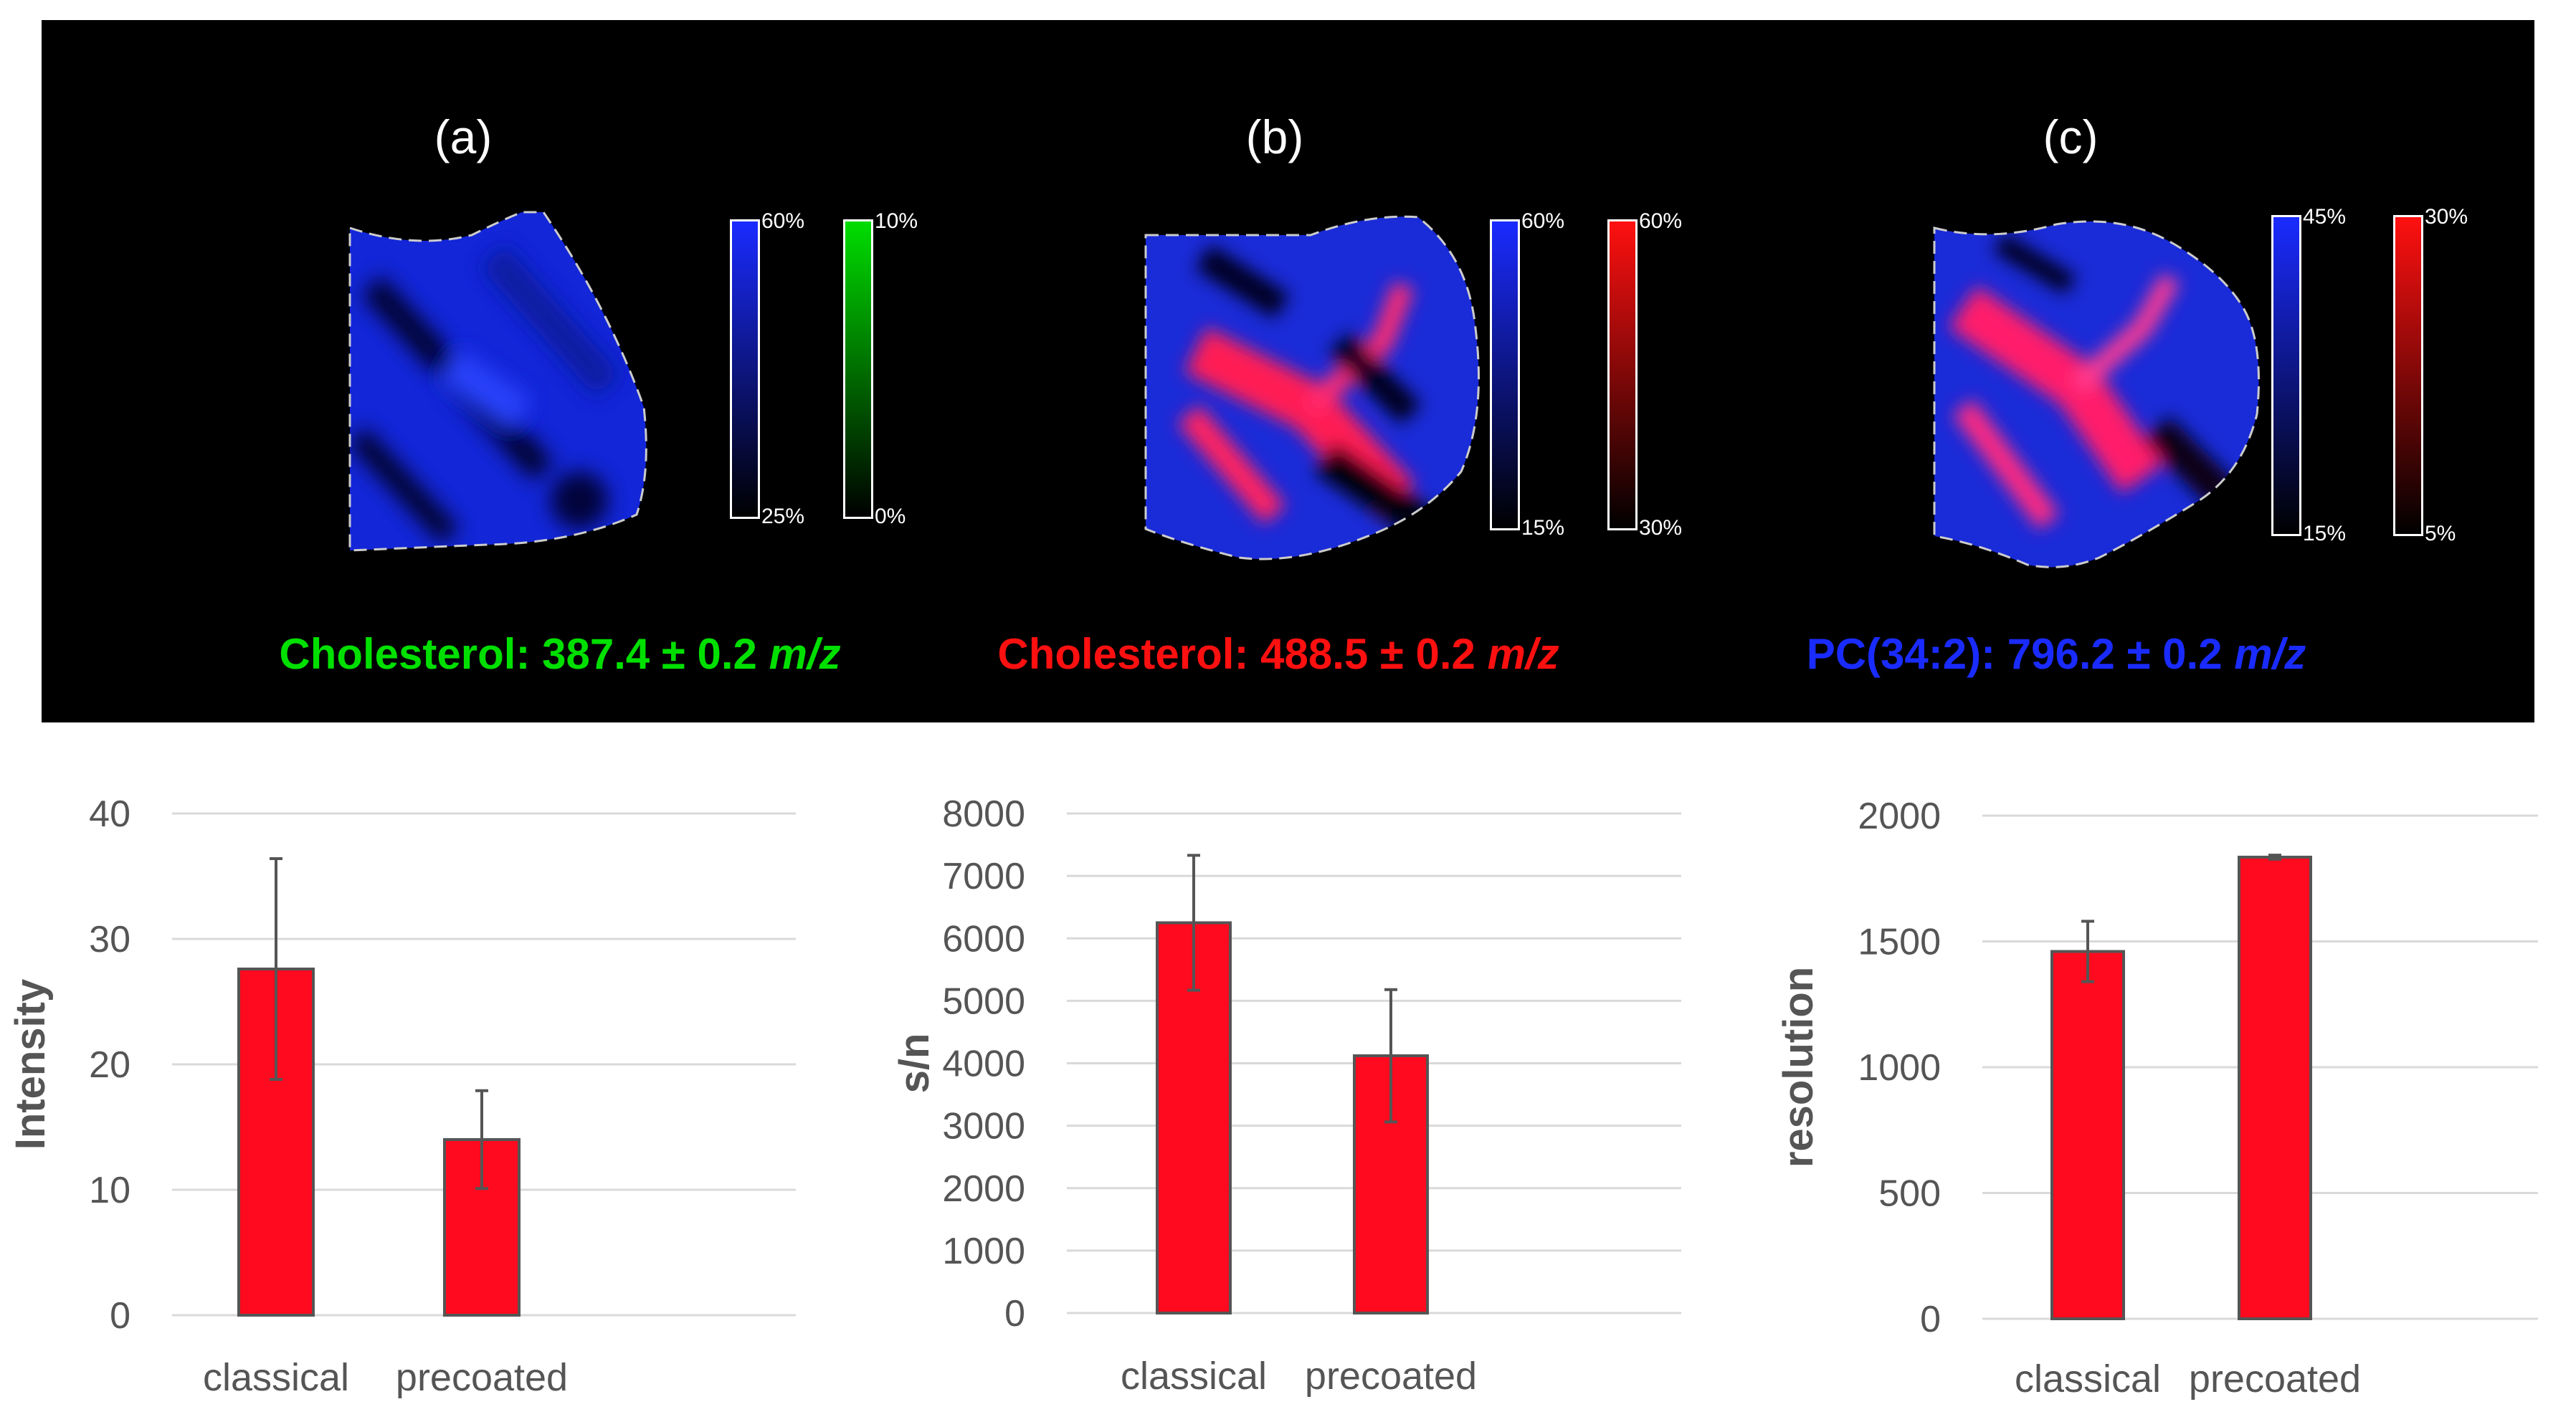  What do you see at coordinates (1661, 221) in the screenshot?
I see `colorbar-b-red-max: 60%` at bounding box center [1661, 221].